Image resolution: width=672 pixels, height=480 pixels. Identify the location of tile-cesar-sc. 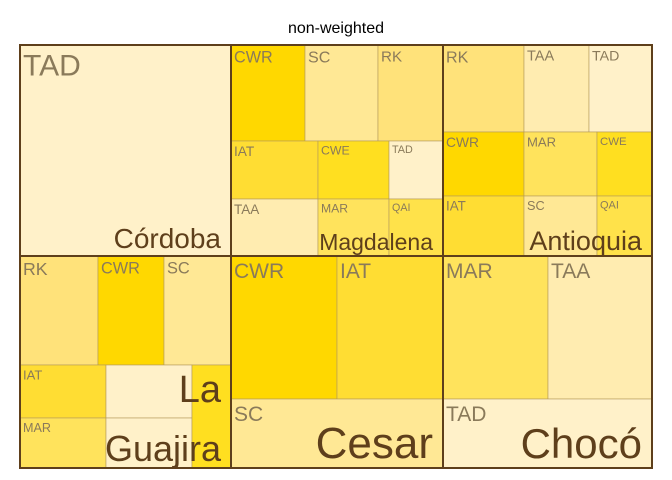
(337, 433).